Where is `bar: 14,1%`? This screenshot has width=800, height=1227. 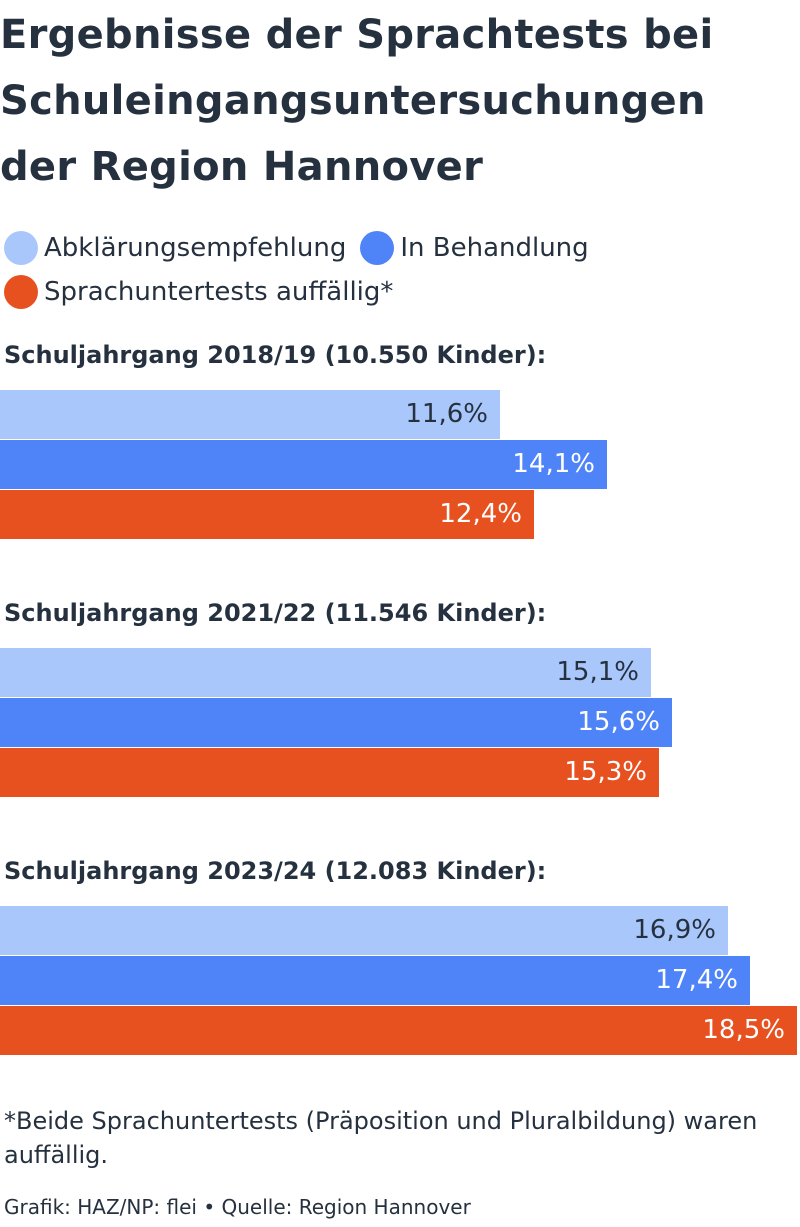 bar: 14,1% is located at coordinates (303, 464).